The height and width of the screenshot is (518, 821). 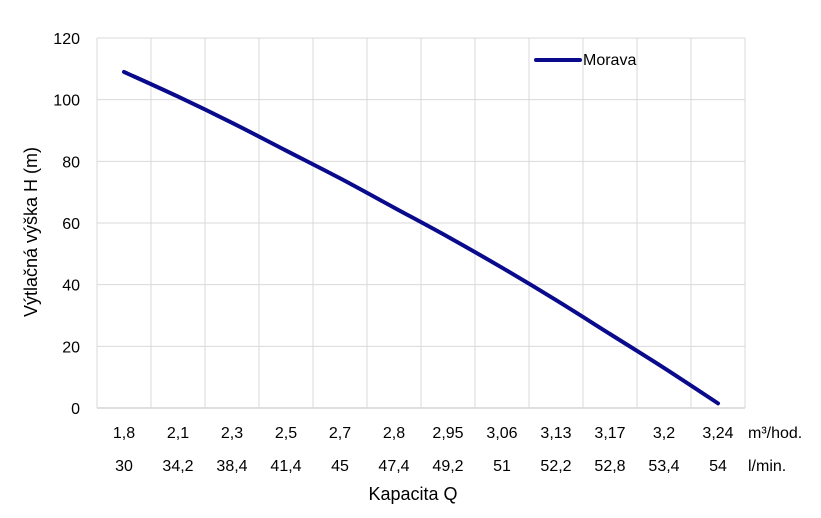 I want to click on x-tick-label-primary: 2,8, so click(x=394, y=433).